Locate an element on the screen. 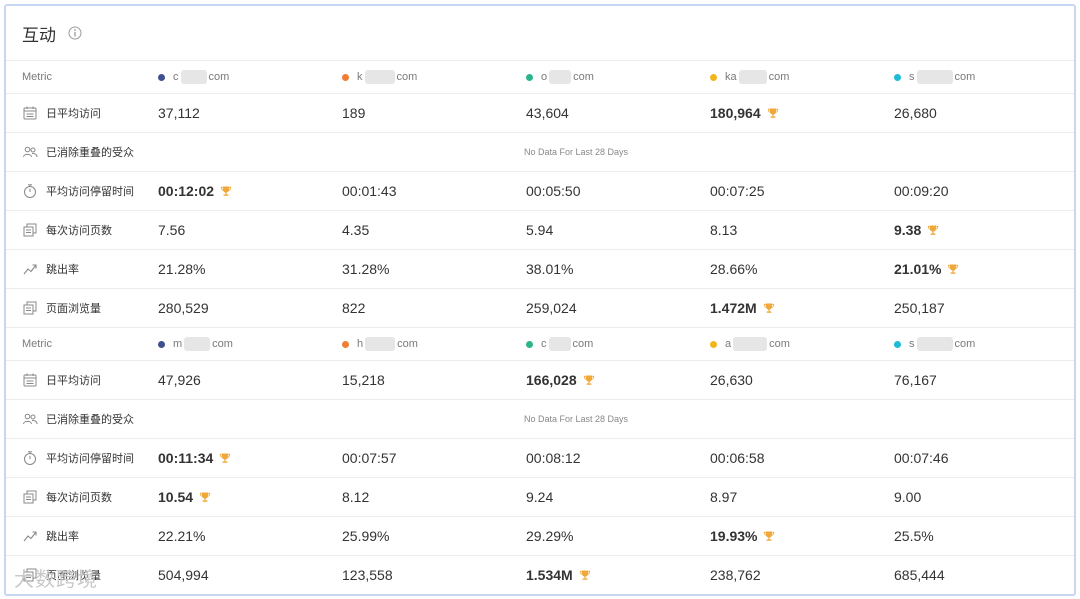  metric-value: 250,187 is located at coordinates (919, 308).